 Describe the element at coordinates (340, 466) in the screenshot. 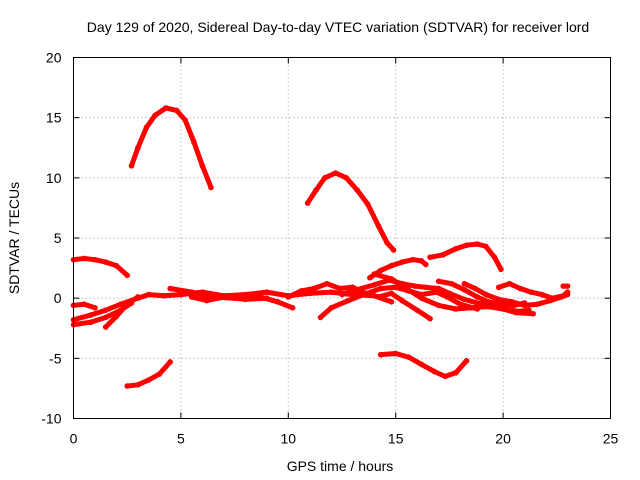

I see `x-axis-label: GPS time / hours` at that location.